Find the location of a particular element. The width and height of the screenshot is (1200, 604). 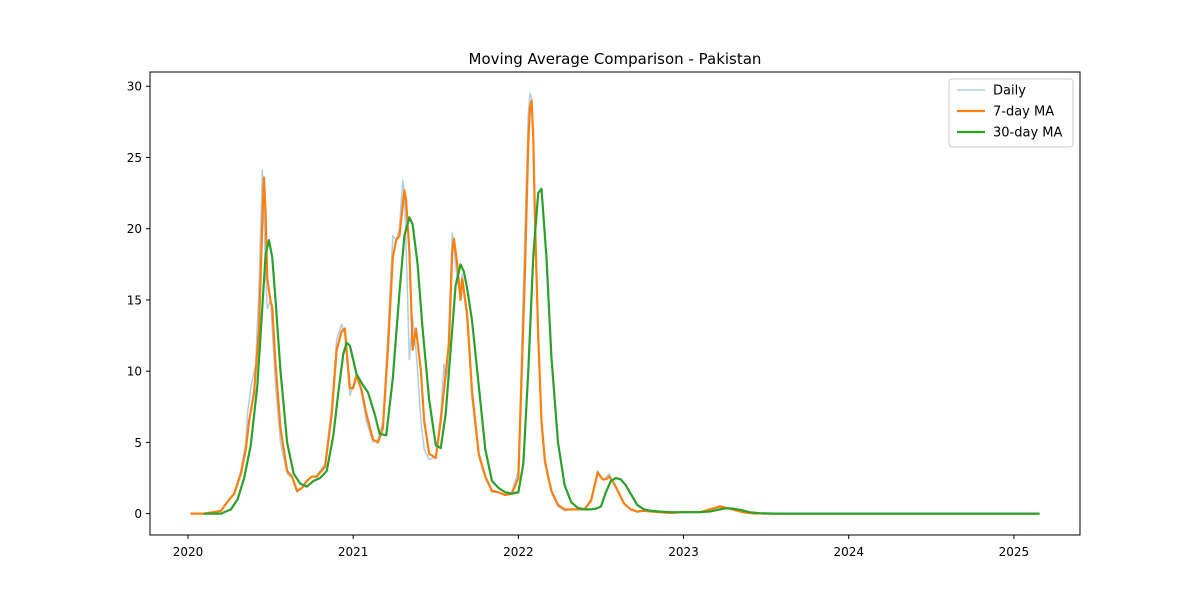

x-tick-label: 2025 is located at coordinates (1014, 552).